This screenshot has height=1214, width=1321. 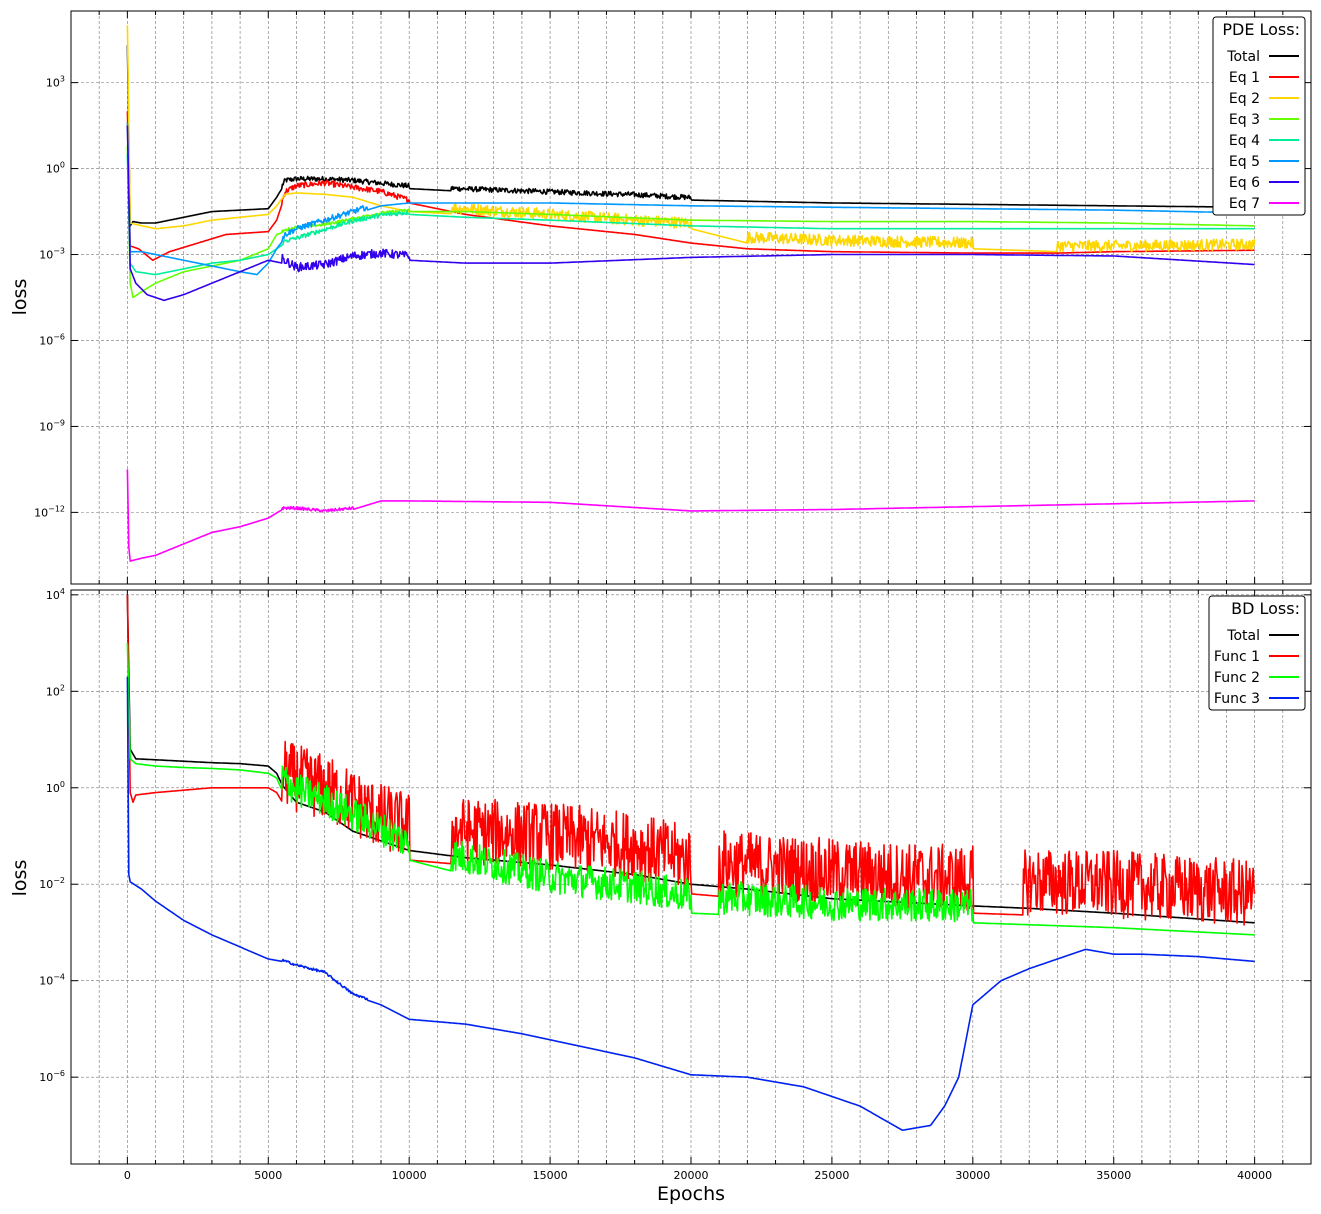 What do you see at coordinates (1254, 1175) in the screenshot?
I see `xtick-label: 40000` at bounding box center [1254, 1175].